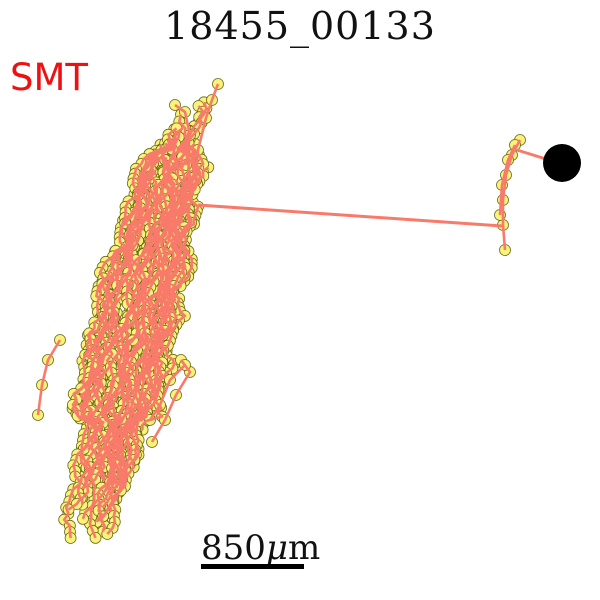  What do you see at coordinates (562, 163) in the screenshot?
I see `soma-marker` at bounding box center [562, 163].